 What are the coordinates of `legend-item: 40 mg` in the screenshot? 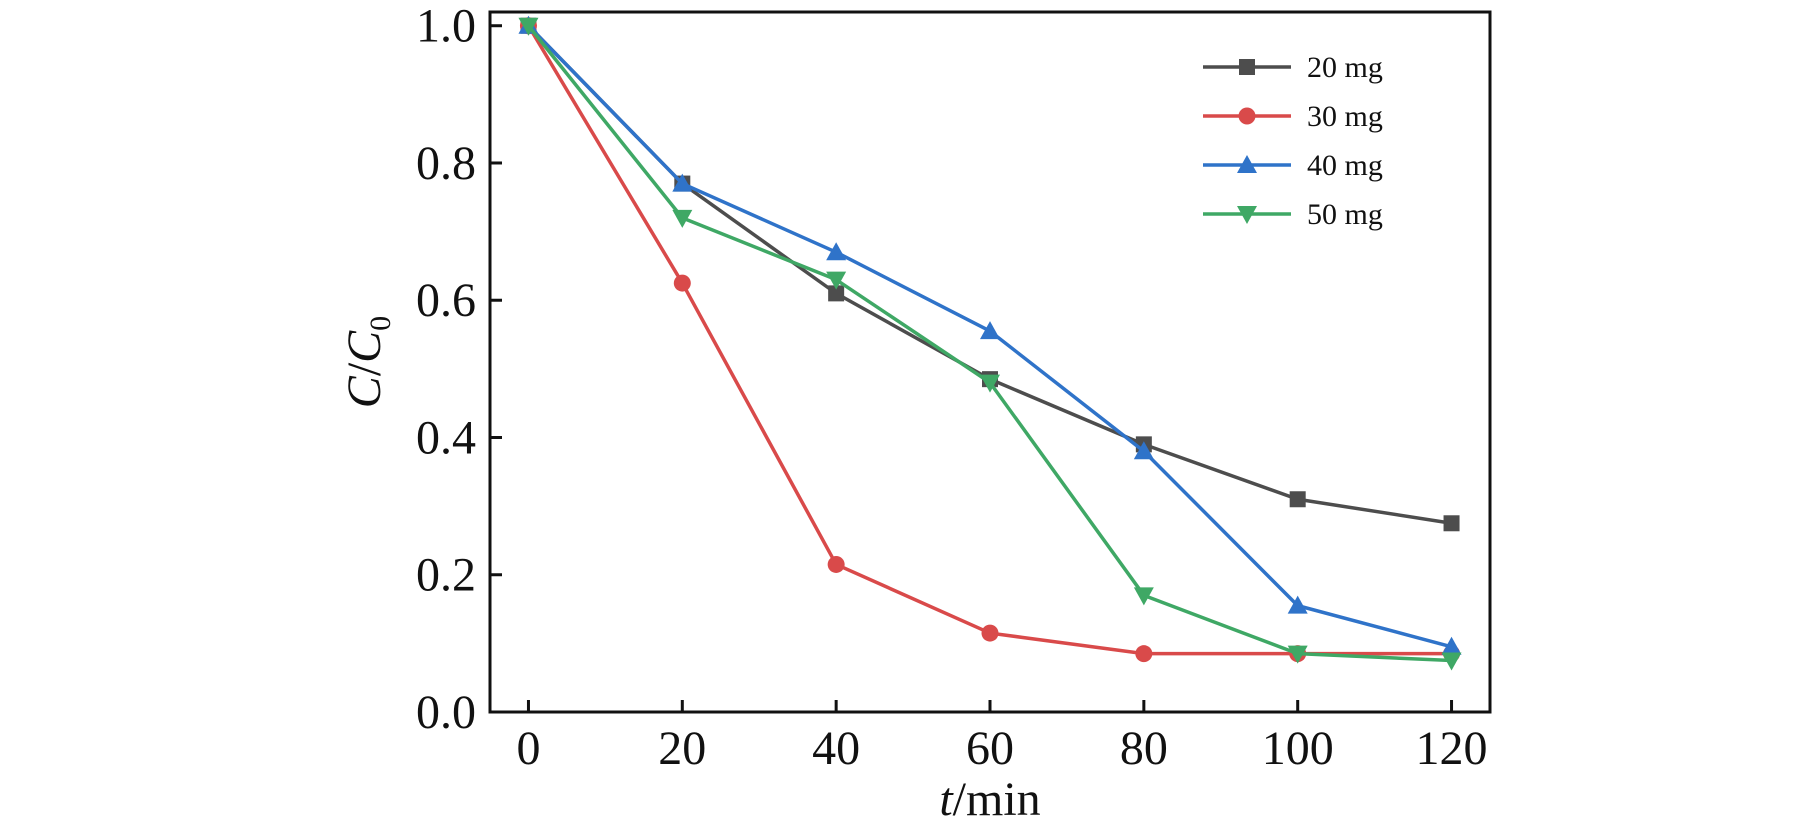 It's located at (1293, 165).